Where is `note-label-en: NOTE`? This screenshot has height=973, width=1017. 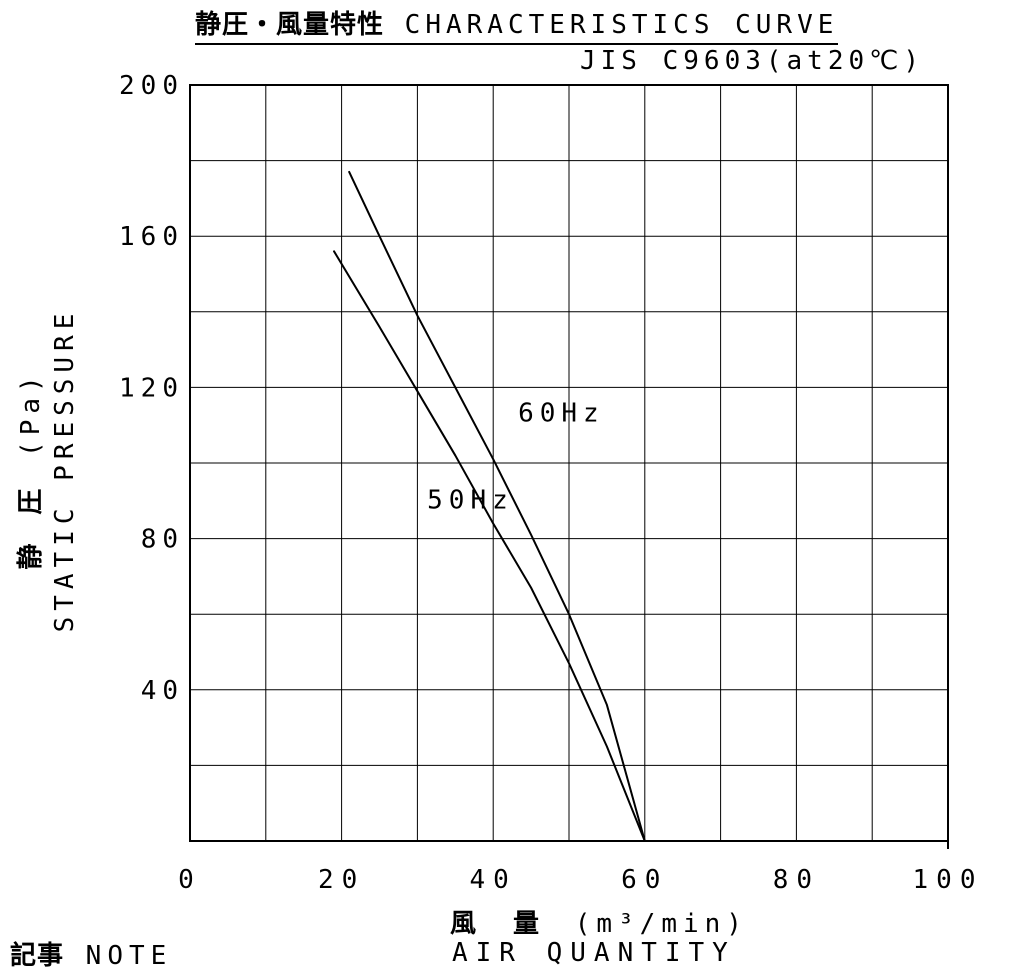 note-label-en: NOTE is located at coordinates (129, 956).